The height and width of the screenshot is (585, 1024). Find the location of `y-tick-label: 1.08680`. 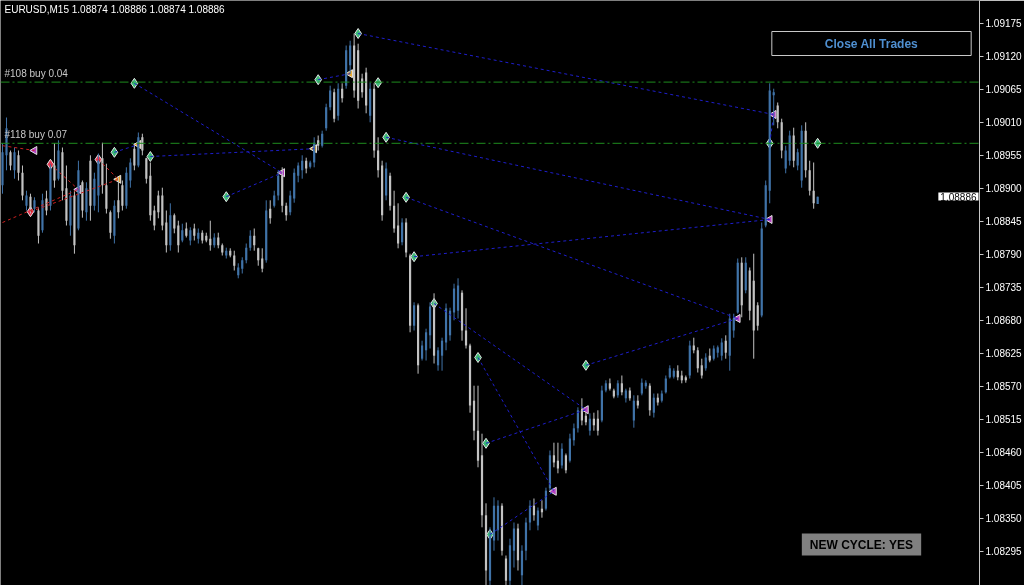

y-tick-label: 1.08680 is located at coordinates (1004, 321).